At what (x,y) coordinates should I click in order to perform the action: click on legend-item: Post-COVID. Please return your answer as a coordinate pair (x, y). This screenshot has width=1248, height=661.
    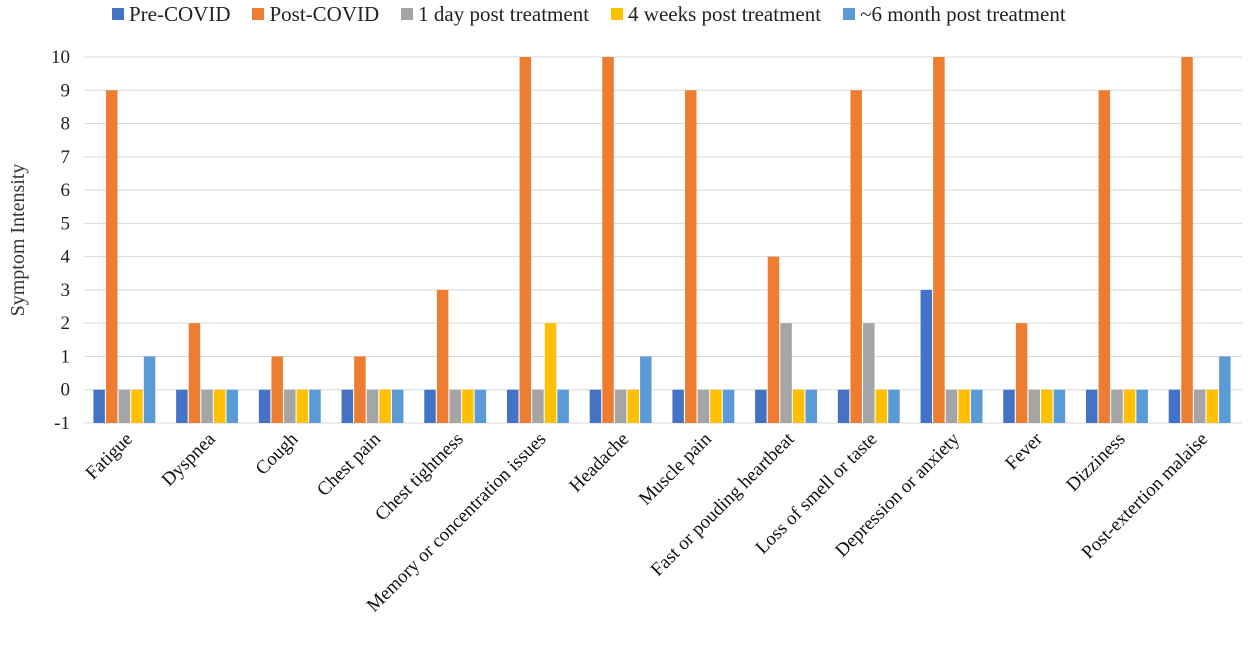
    Looking at the image, I should click on (315, 14).